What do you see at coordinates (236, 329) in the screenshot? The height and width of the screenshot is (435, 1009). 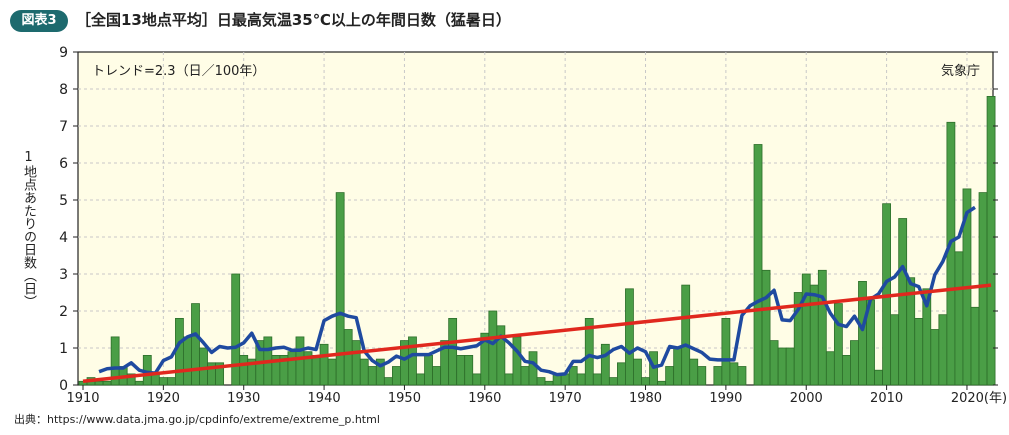 I see `bar-1929` at bounding box center [236, 329].